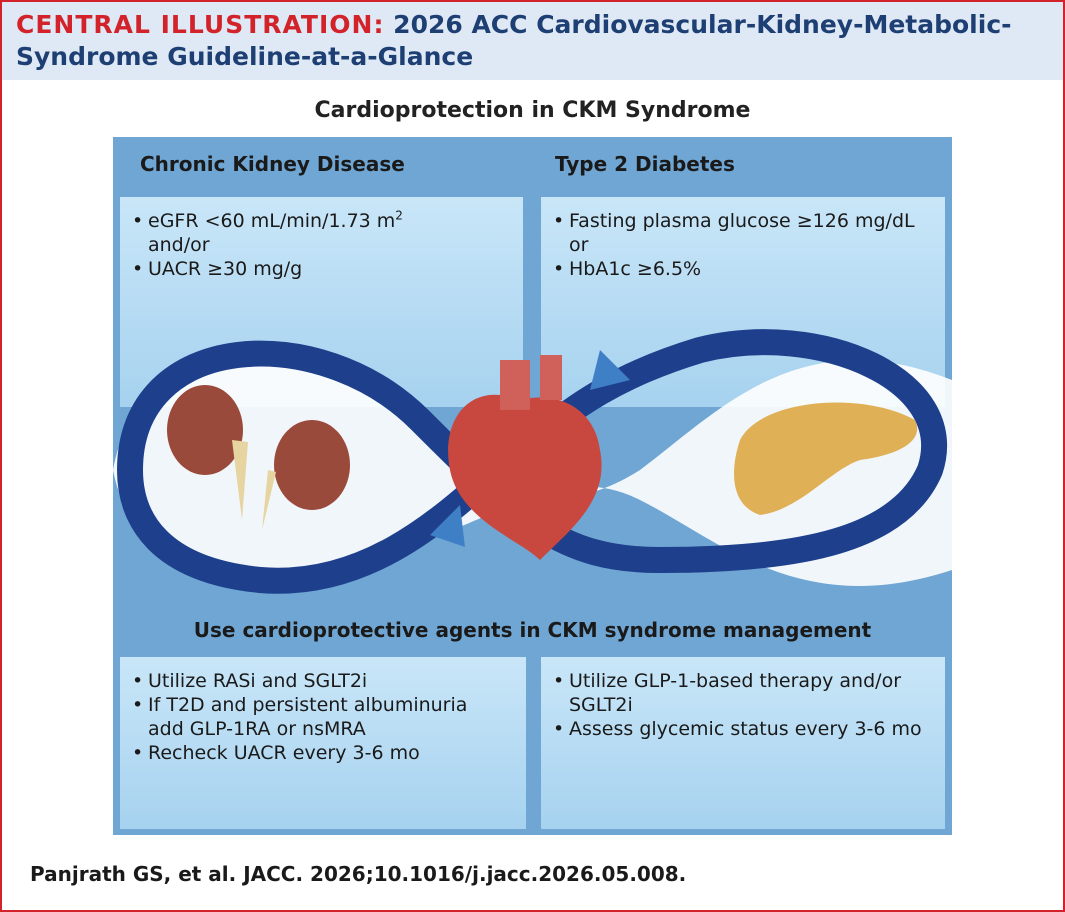 The width and height of the screenshot is (1065, 912). Describe the element at coordinates (321, 269) in the screenshot. I see `bullet-item: UACR ≥30 mg/g` at that location.